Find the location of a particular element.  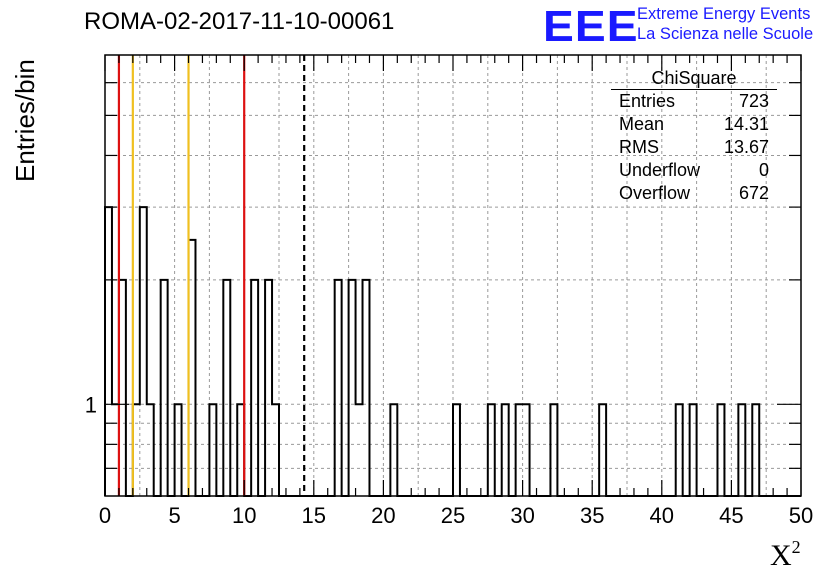

stats-label: Mean is located at coordinates (642, 124).